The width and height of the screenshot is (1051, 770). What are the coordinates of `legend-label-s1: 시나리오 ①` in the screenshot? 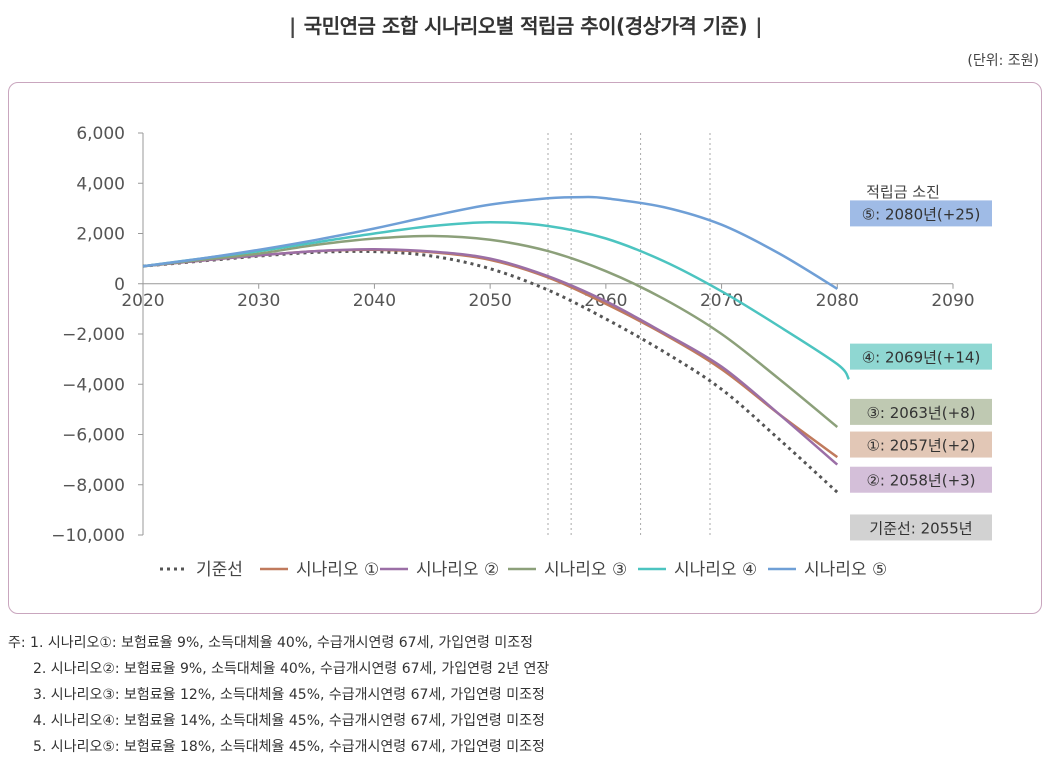 It's located at (337, 570).